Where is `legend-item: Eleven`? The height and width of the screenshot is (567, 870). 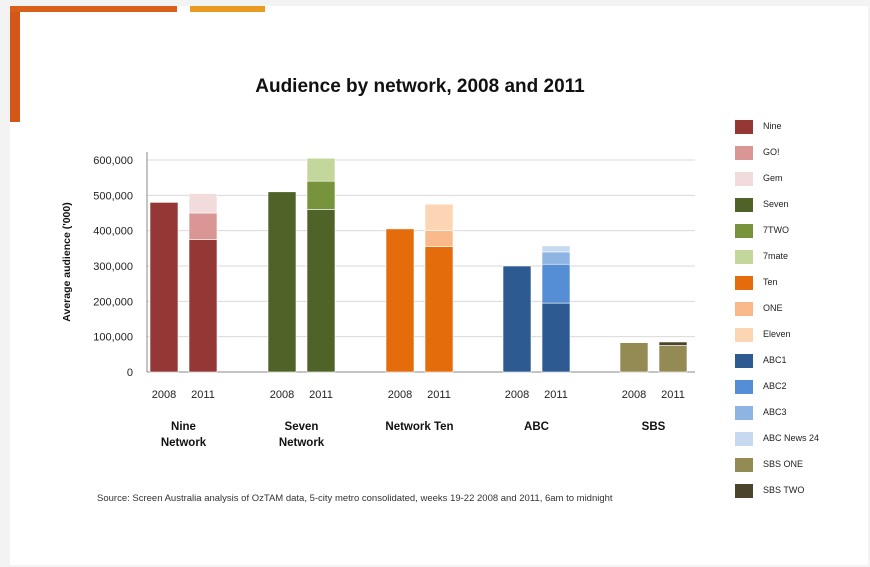
legend-item: Eleven is located at coordinates (795, 339).